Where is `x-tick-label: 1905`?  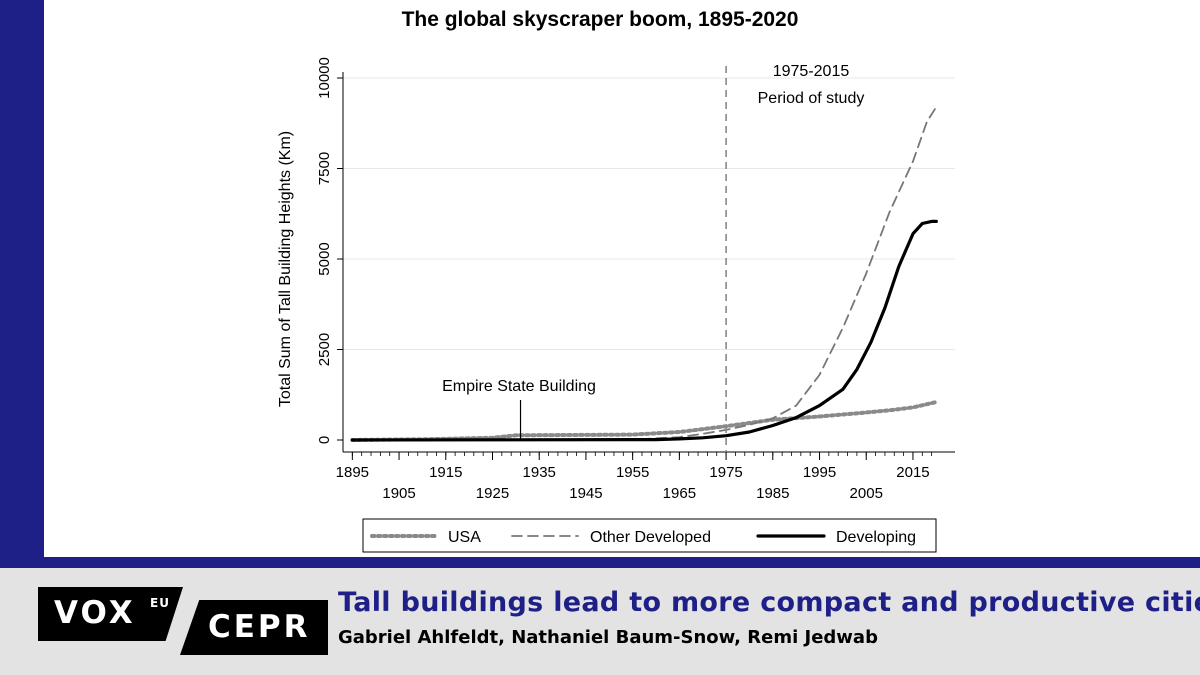
x-tick-label: 1905 is located at coordinates (398, 493).